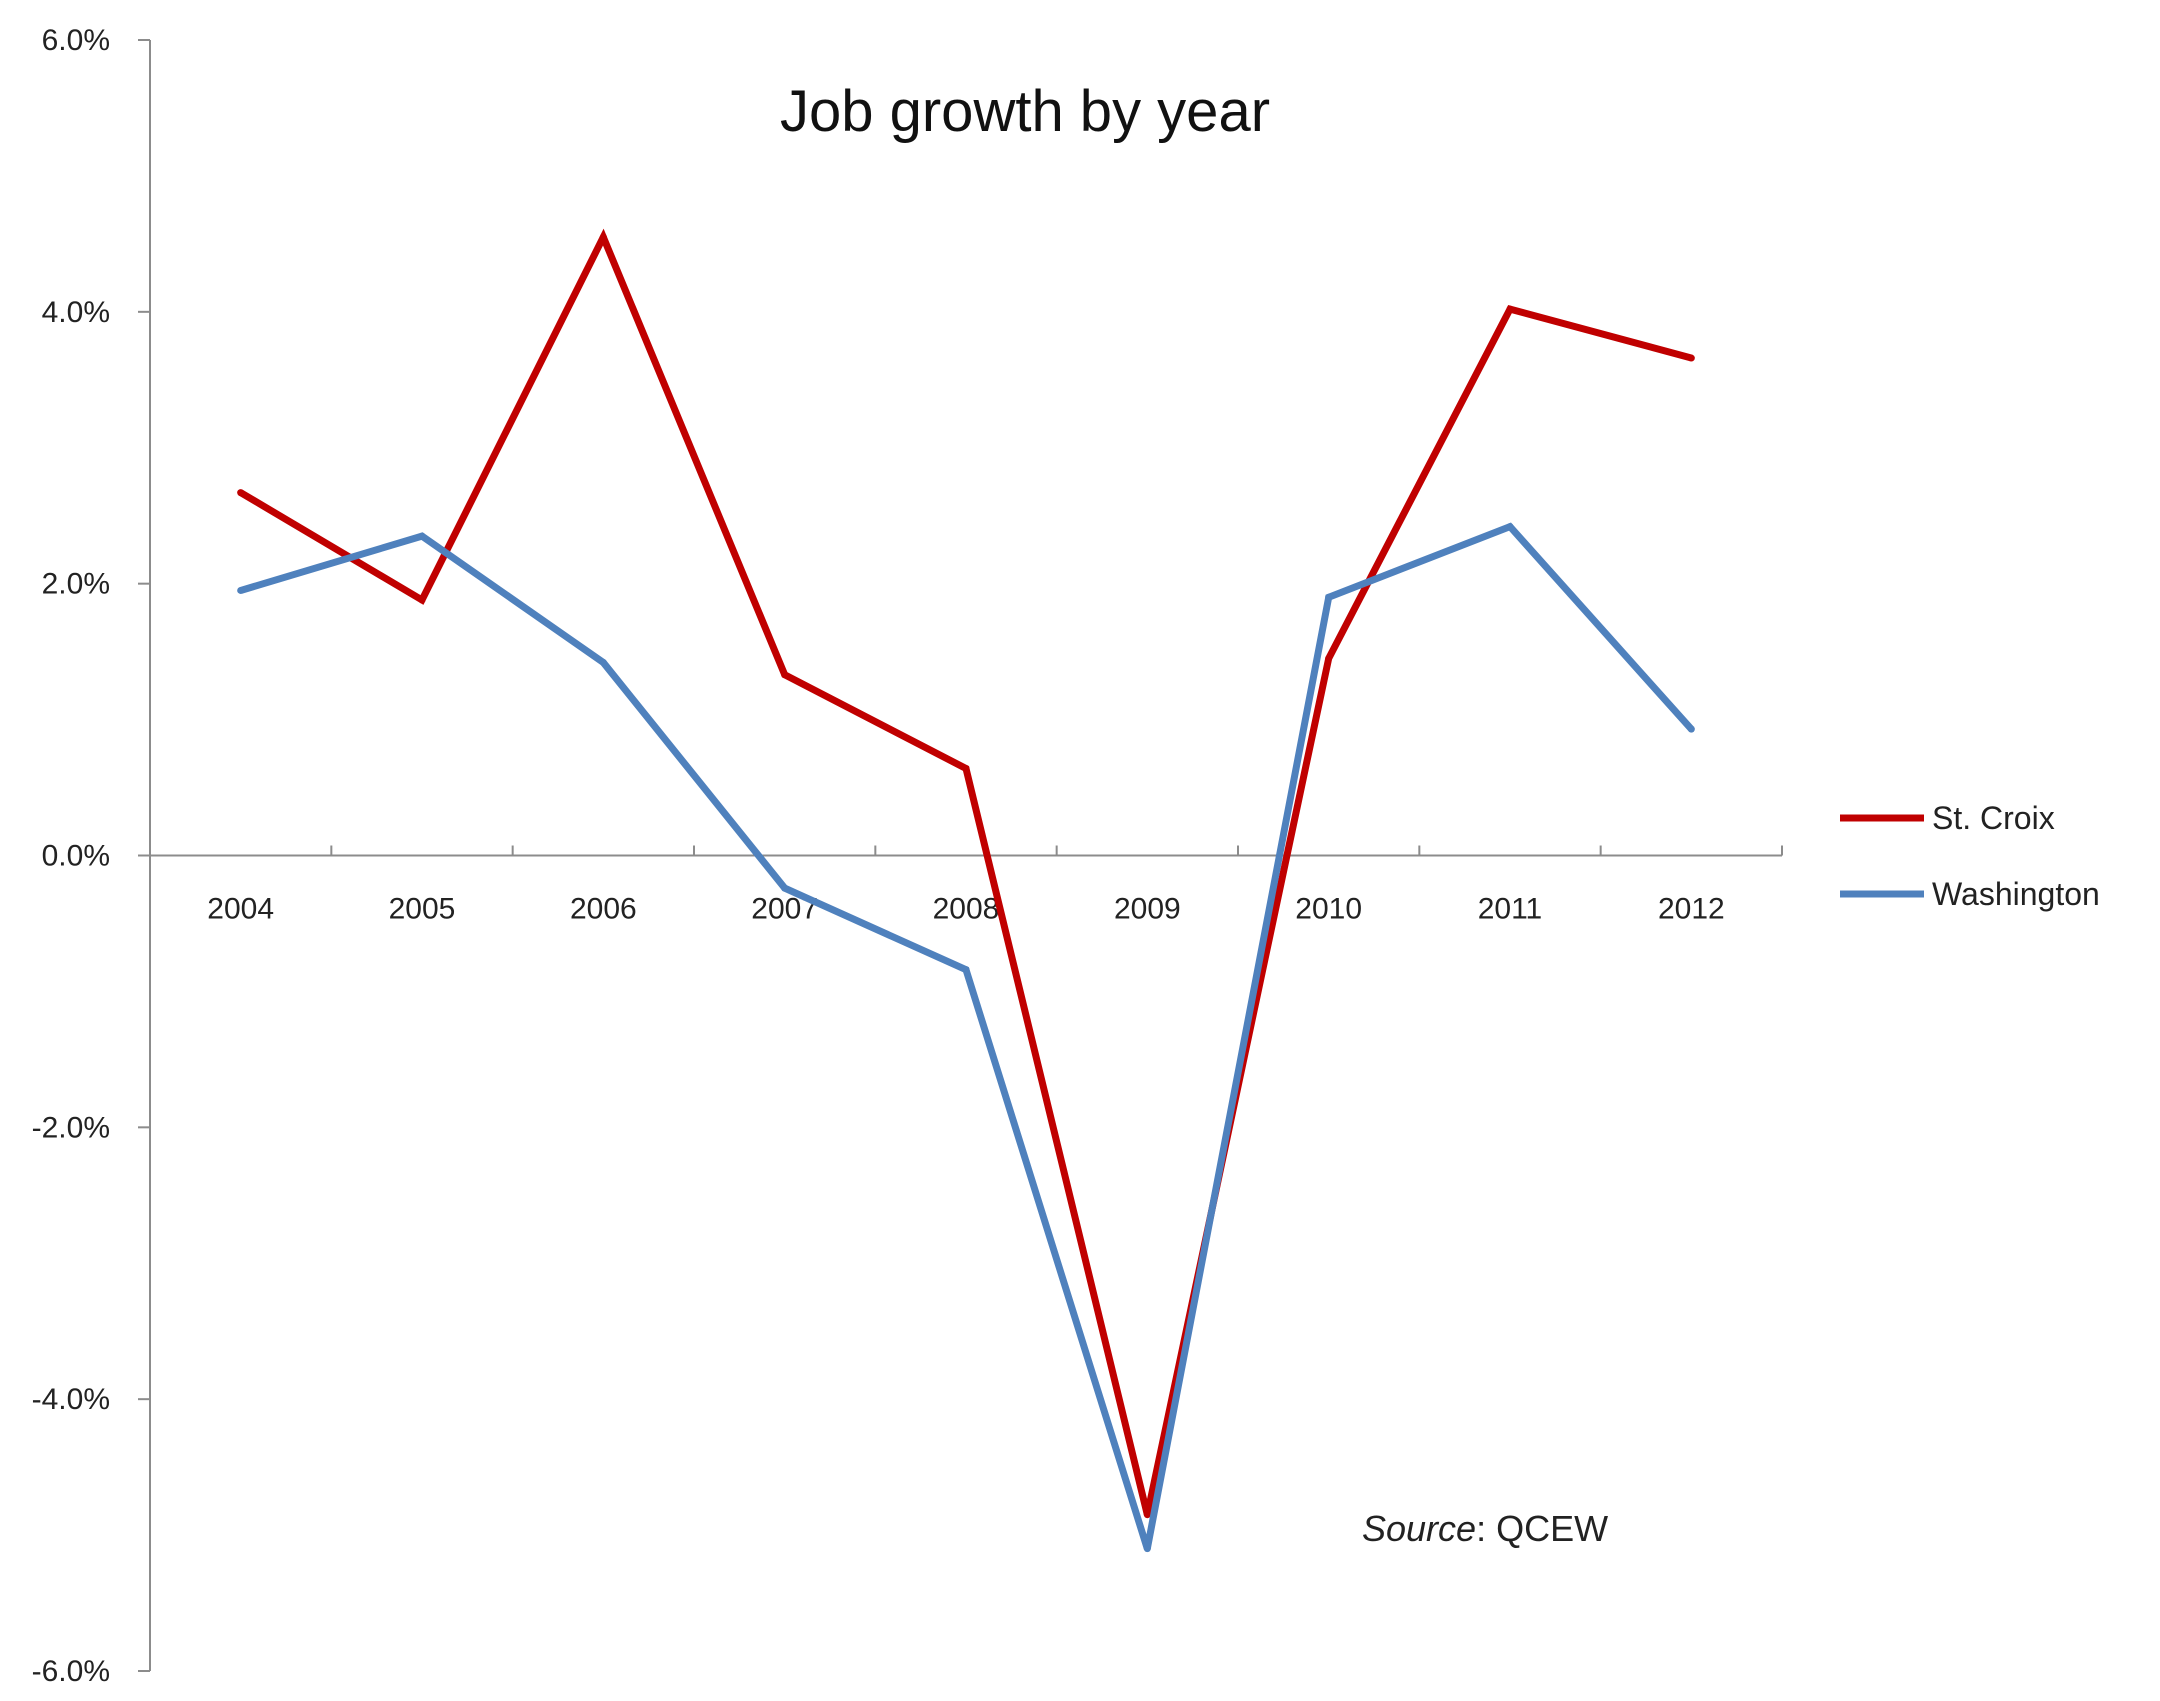 The width and height of the screenshot is (2160, 1701). What do you see at coordinates (422, 909) in the screenshot?
I see `x-tick-label: 2005` at bounding box center [422, 909].